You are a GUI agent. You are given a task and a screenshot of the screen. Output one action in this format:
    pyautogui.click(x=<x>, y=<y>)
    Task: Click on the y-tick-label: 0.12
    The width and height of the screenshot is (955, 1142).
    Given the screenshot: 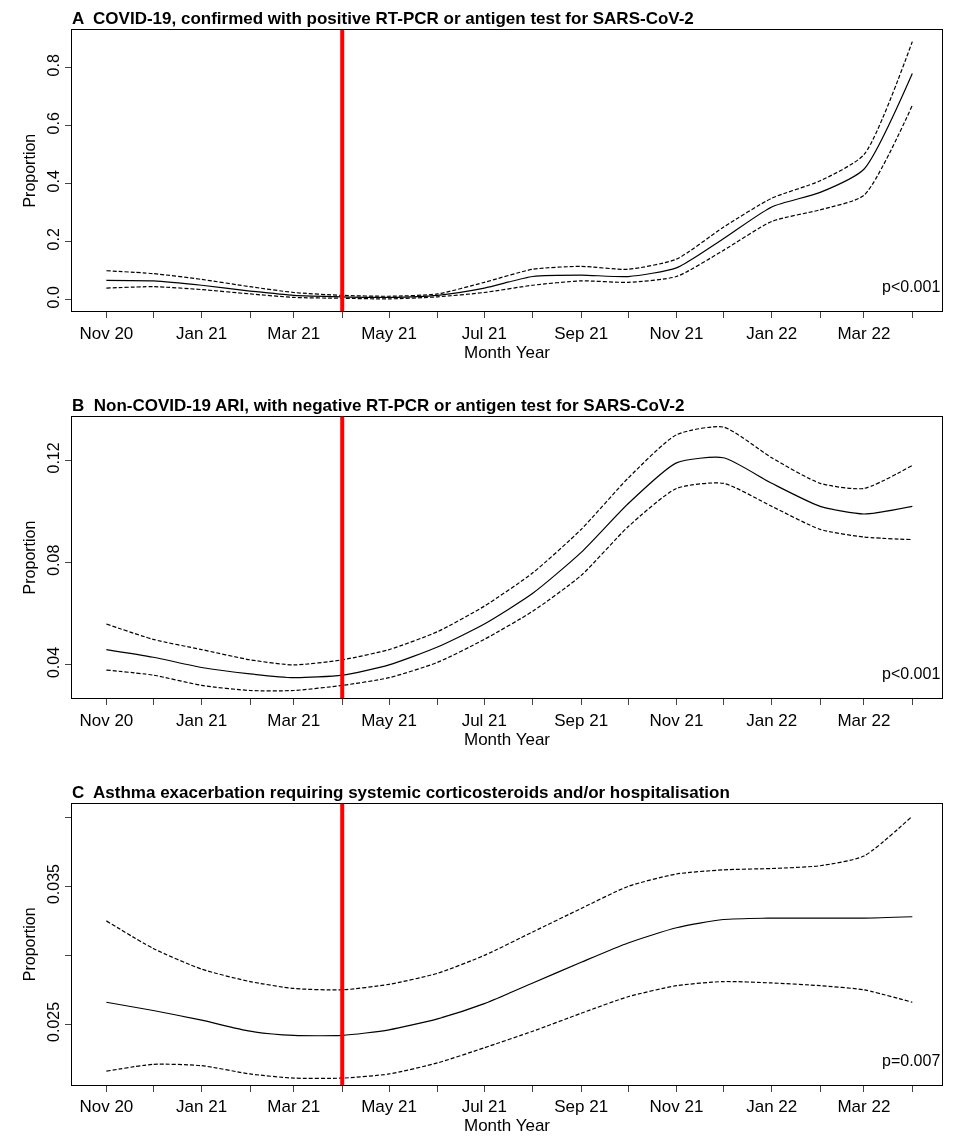 What is the action you would take?
    pyautogui.click(x=53, y=458)
    